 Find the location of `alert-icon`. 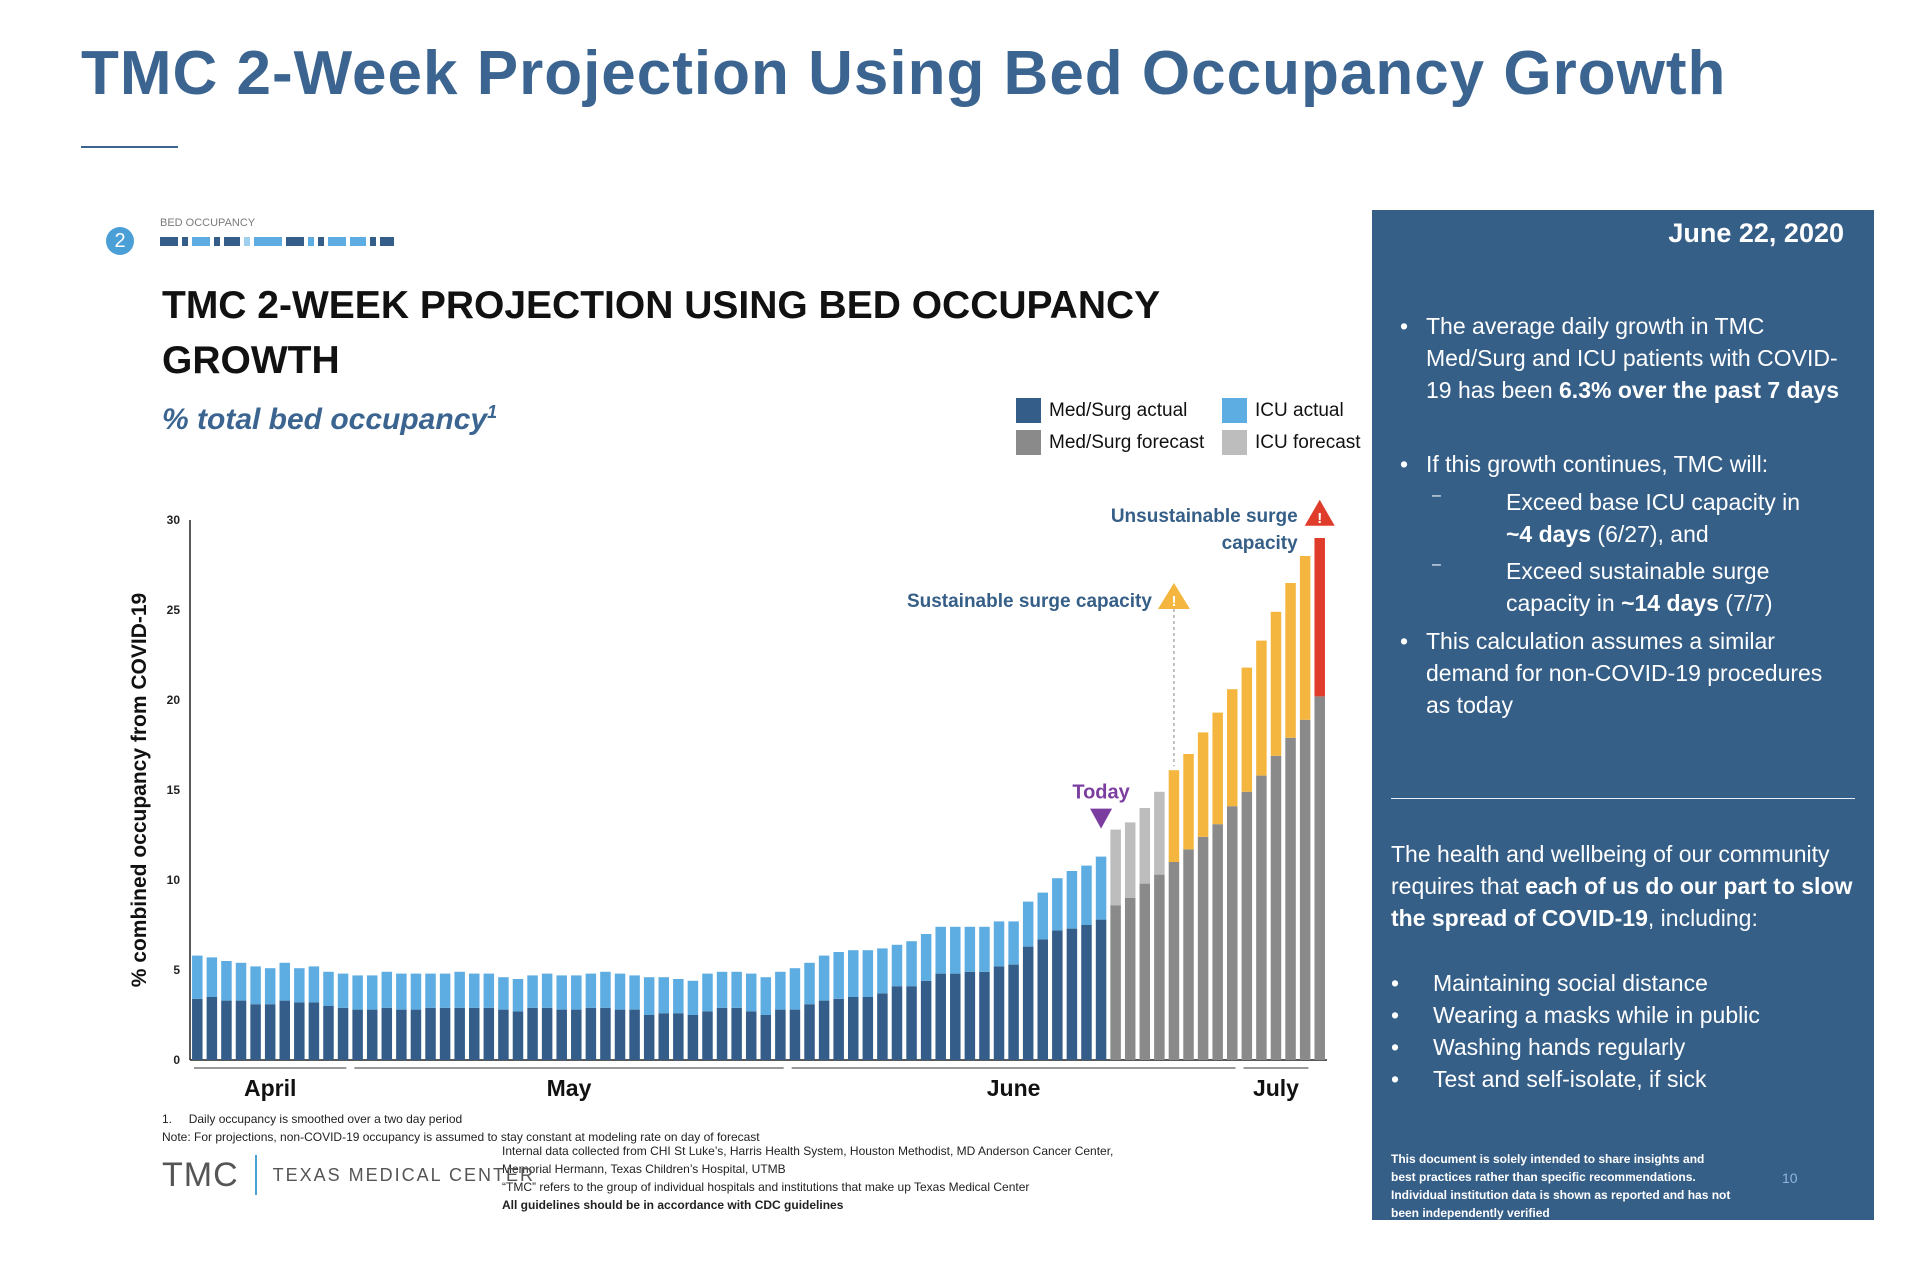

alert-icon is located at coordinates (1319, 512).